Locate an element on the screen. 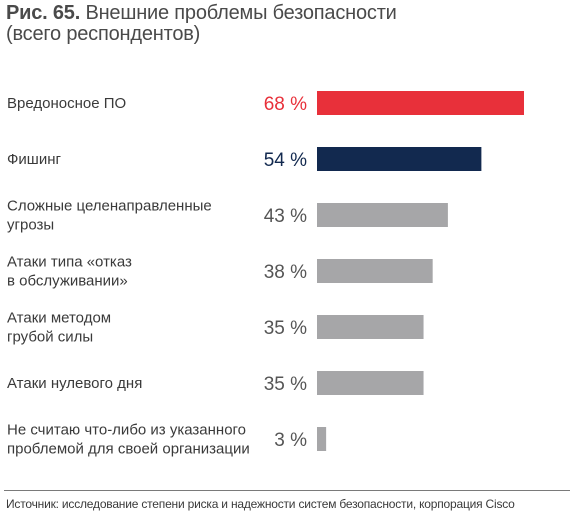 Image resolution: width=576 pixels, height=524 pixels. value-label: 68 % is located at coordinates (285, 104).